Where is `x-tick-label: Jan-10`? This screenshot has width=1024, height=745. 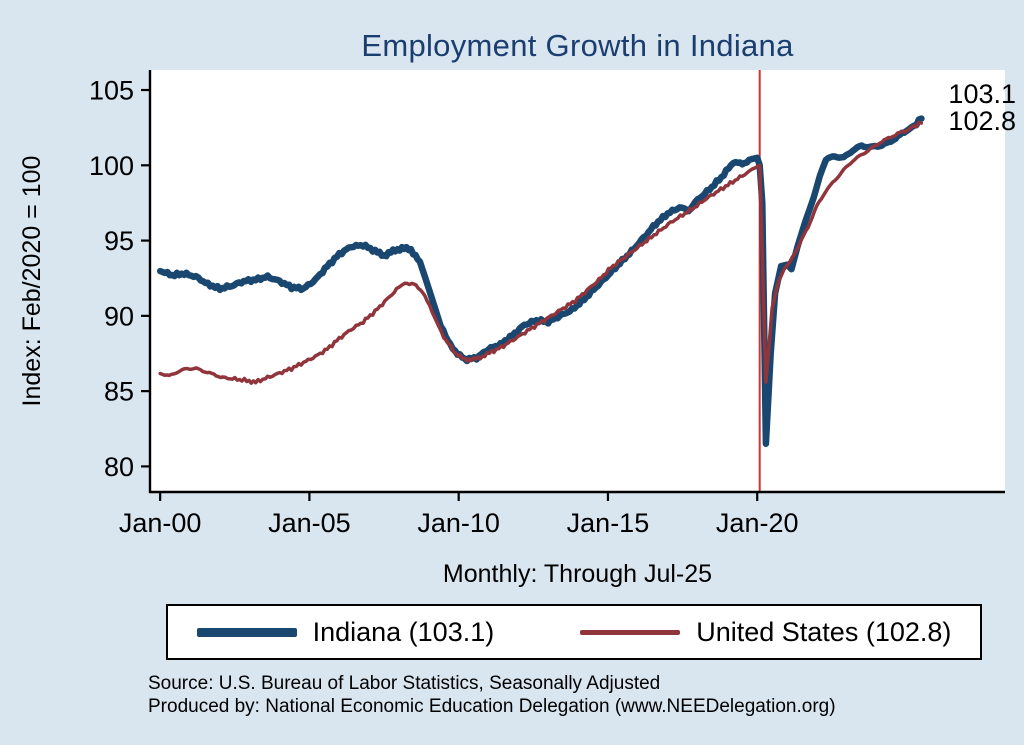 x-tick-label: Jan-10 is located at coordinates (458, 523).